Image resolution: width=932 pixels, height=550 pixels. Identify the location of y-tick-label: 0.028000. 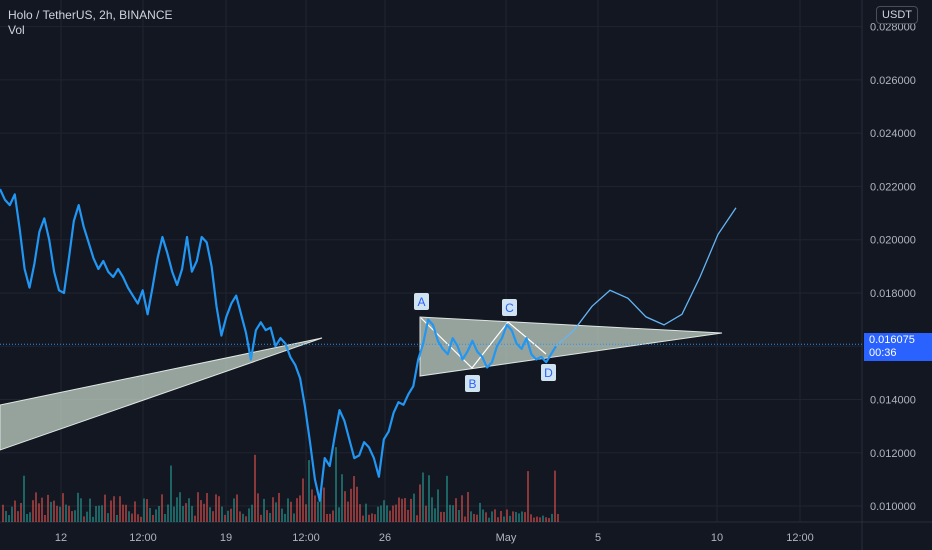
(893, 28).